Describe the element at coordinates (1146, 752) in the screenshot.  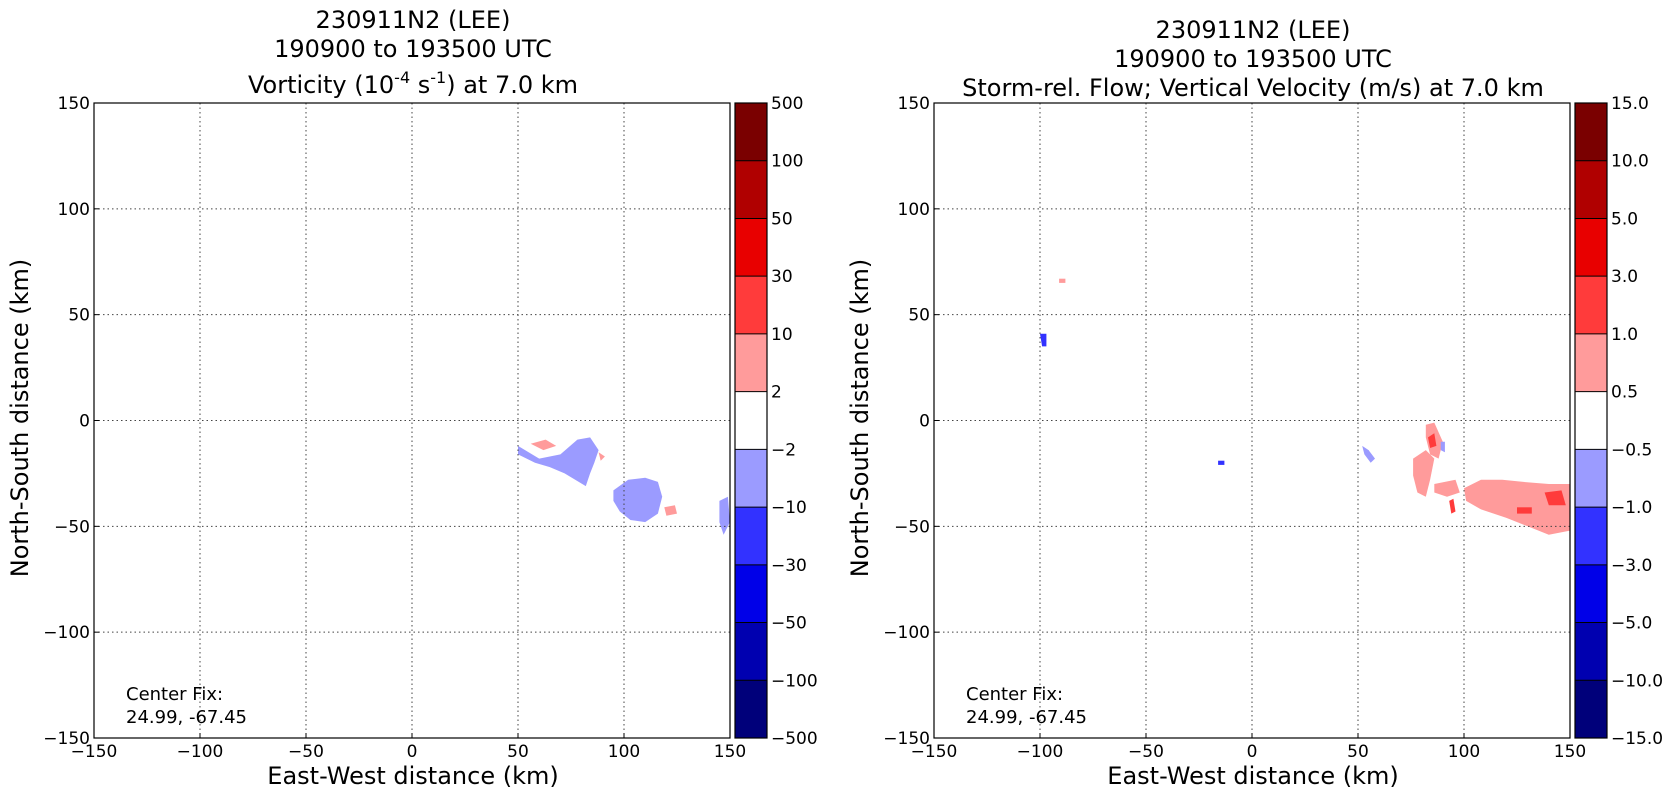
I see `x-tick-label: −50` at that location.